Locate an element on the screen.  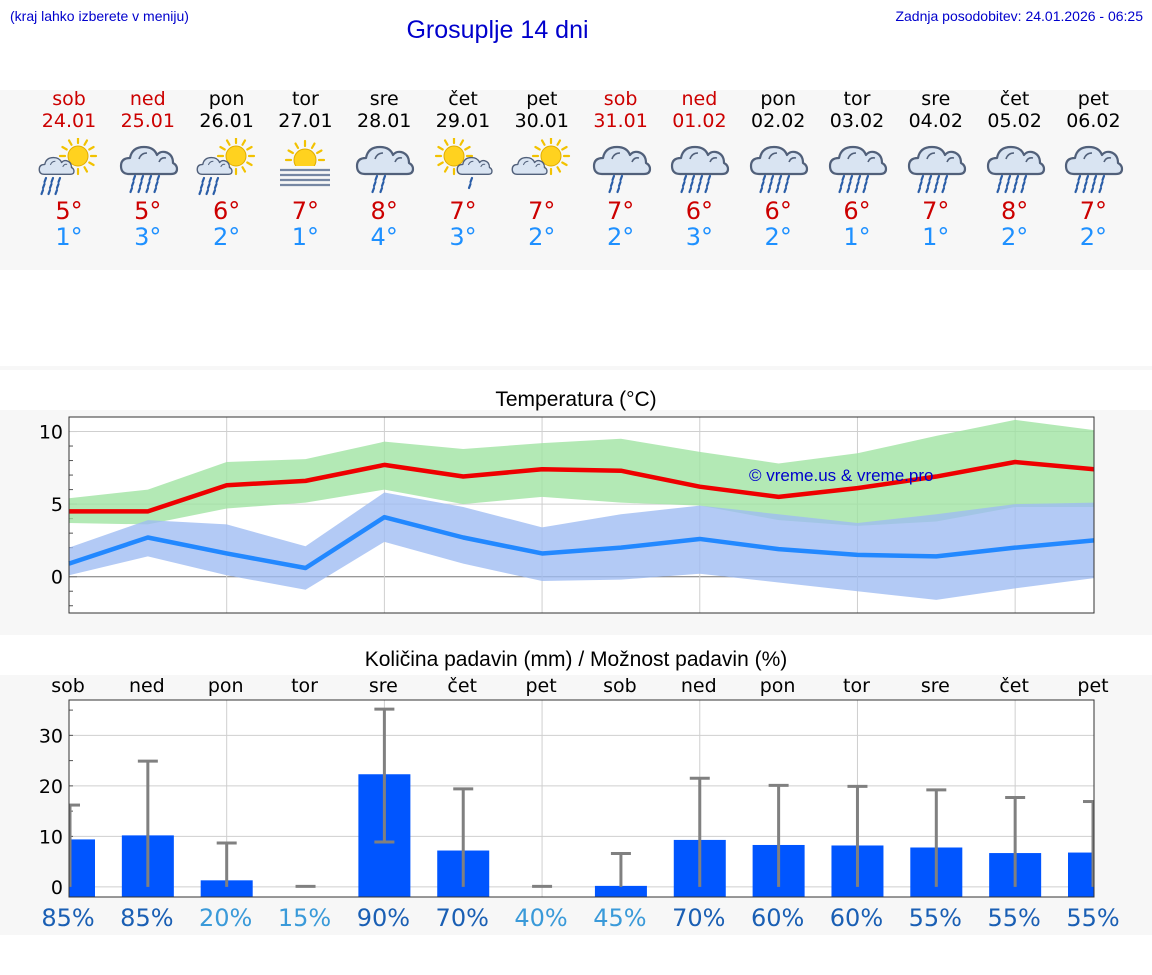
day-forecast: pet 30.01 7° 2° is located at coordinates (542, 169).